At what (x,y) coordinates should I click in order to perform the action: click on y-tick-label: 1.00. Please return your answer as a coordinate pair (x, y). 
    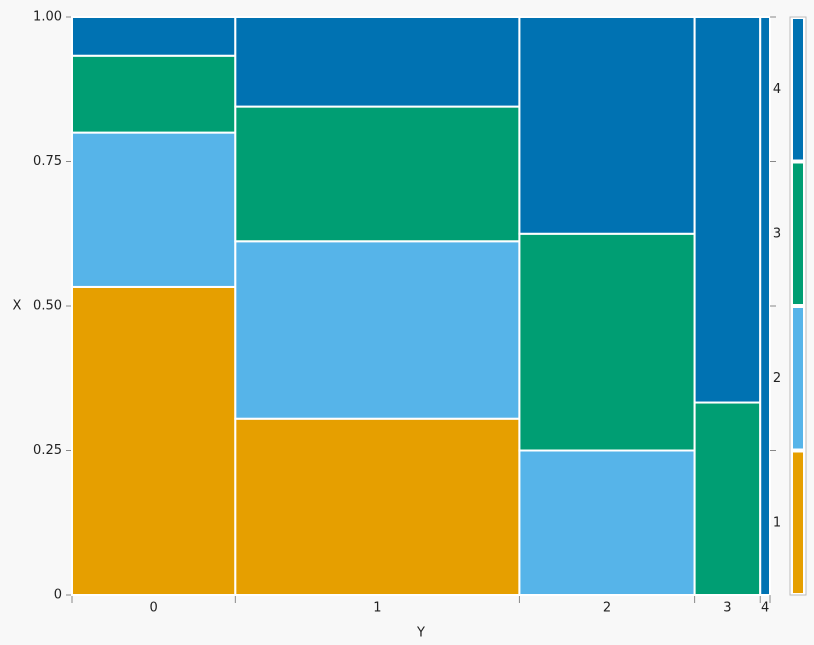
    Looking at the image, I should click on (47, 17).